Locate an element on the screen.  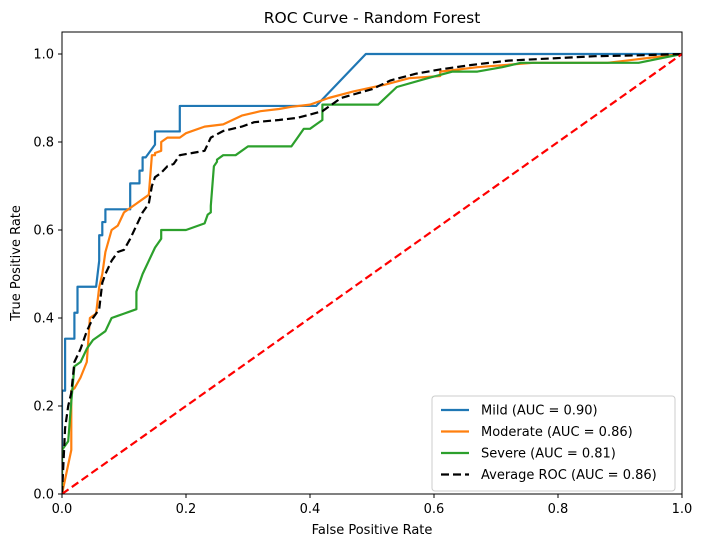
legend-box is located at coordinates (553, 443).